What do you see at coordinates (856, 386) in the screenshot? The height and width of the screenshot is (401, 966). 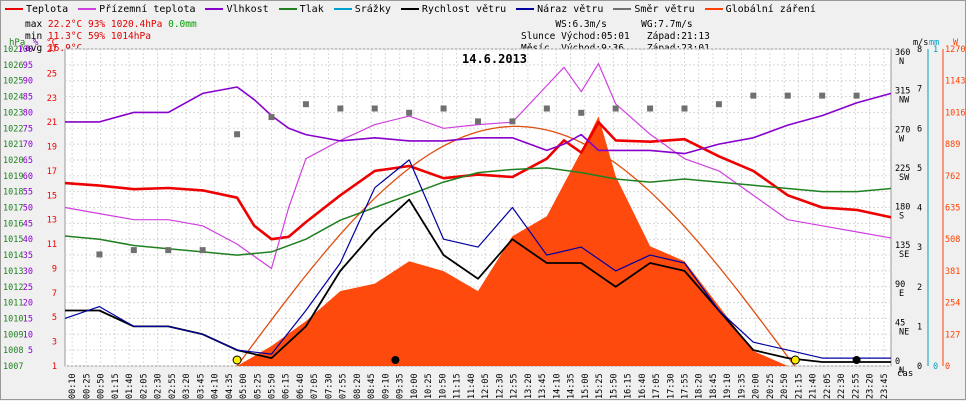 I see `tick-time: 22:55` at bounding box center [856, 386].